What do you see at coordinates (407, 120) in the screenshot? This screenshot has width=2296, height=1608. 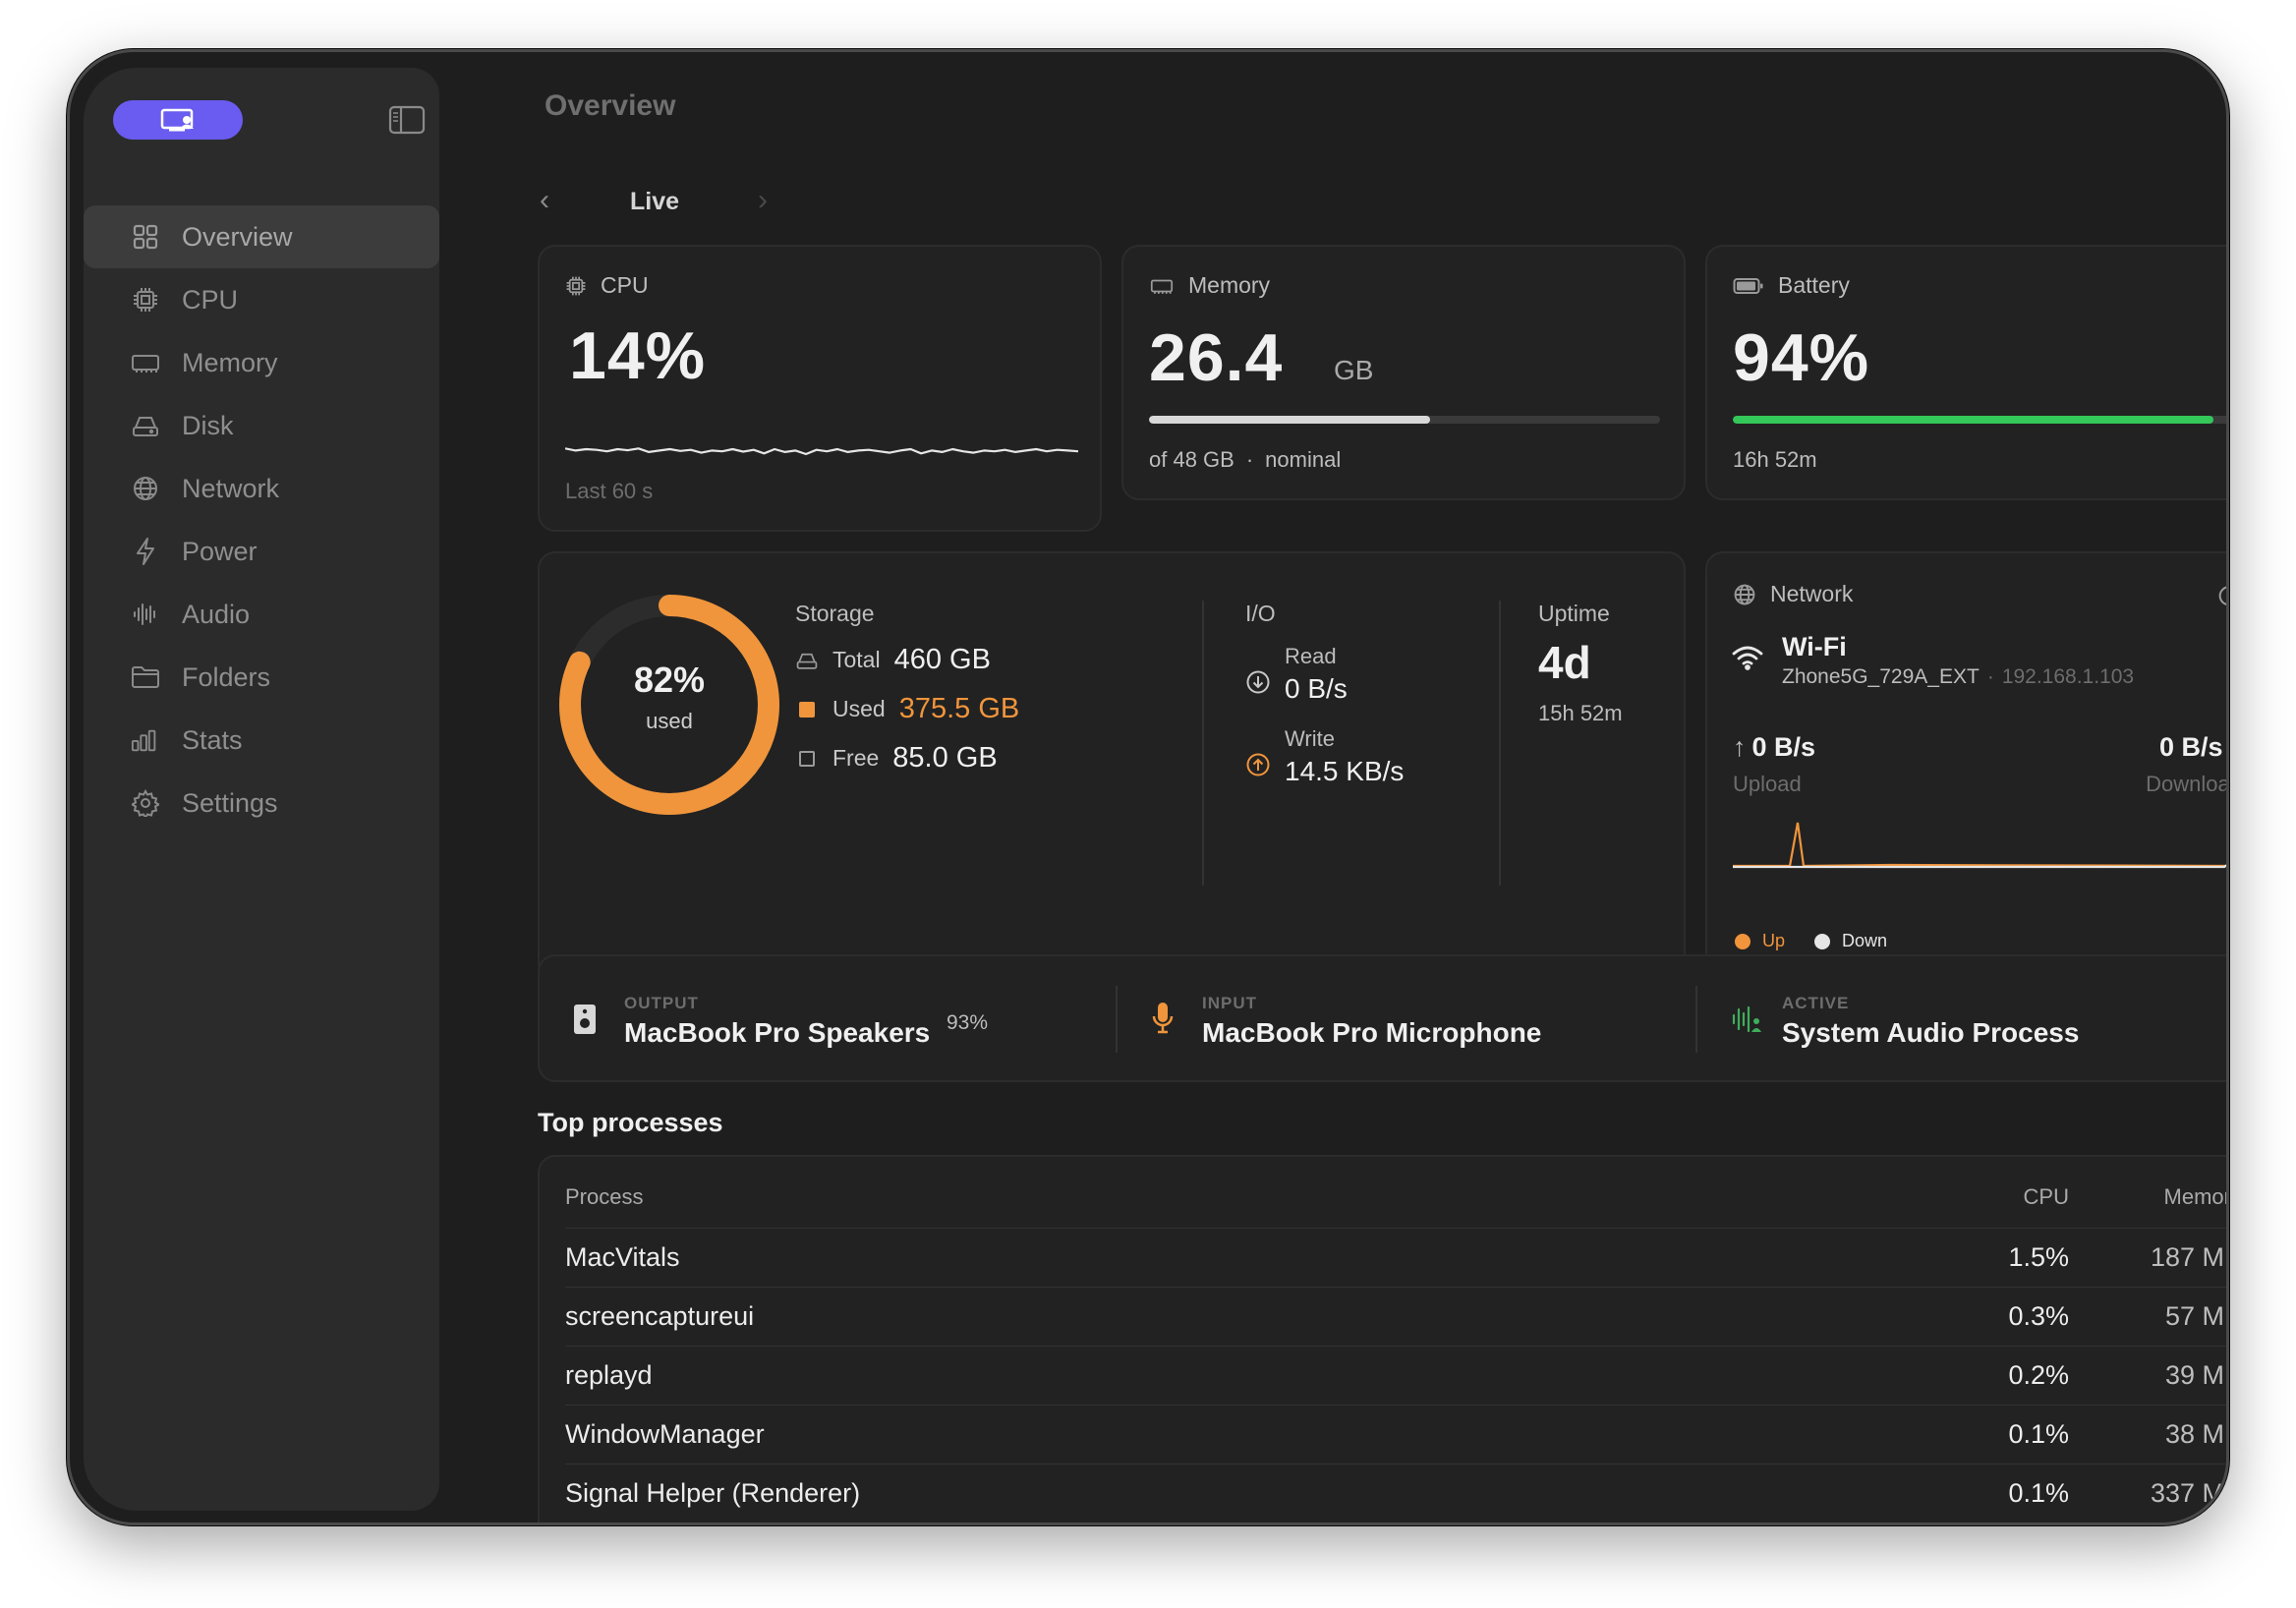 I see `sidebar-toggle-icon` at bounding box center [407, 120].